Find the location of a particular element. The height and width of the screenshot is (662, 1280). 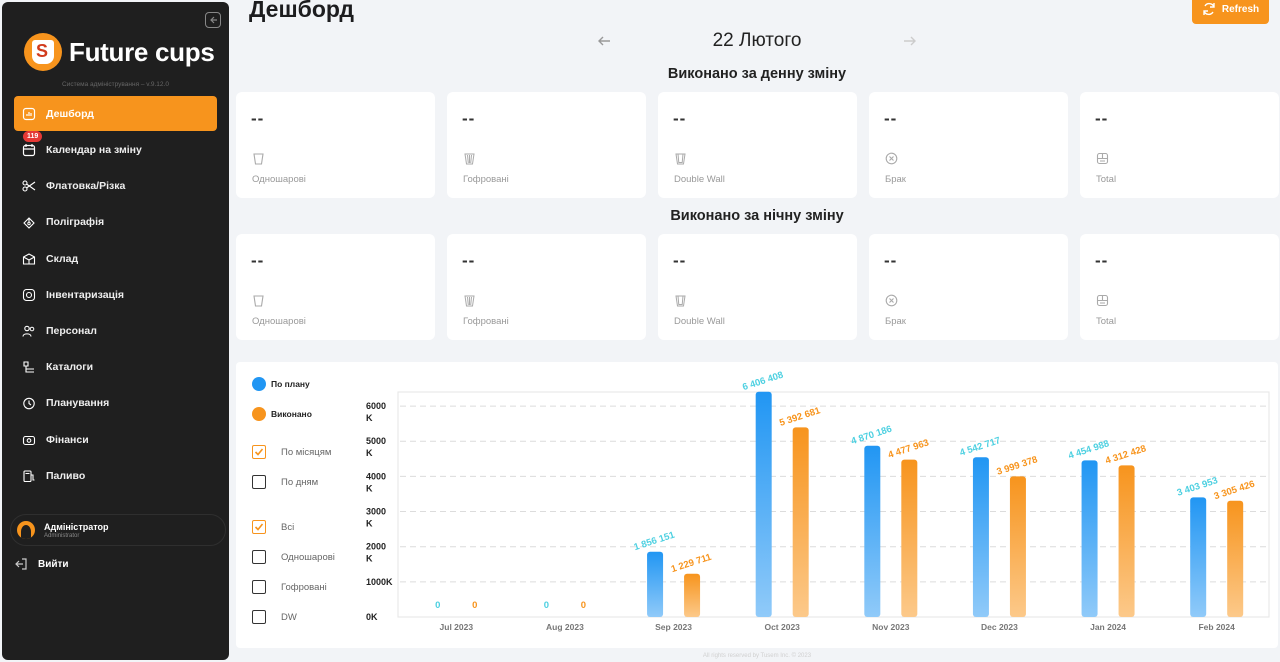

y-tick-label: 0K is located at coordinates (372, 617).